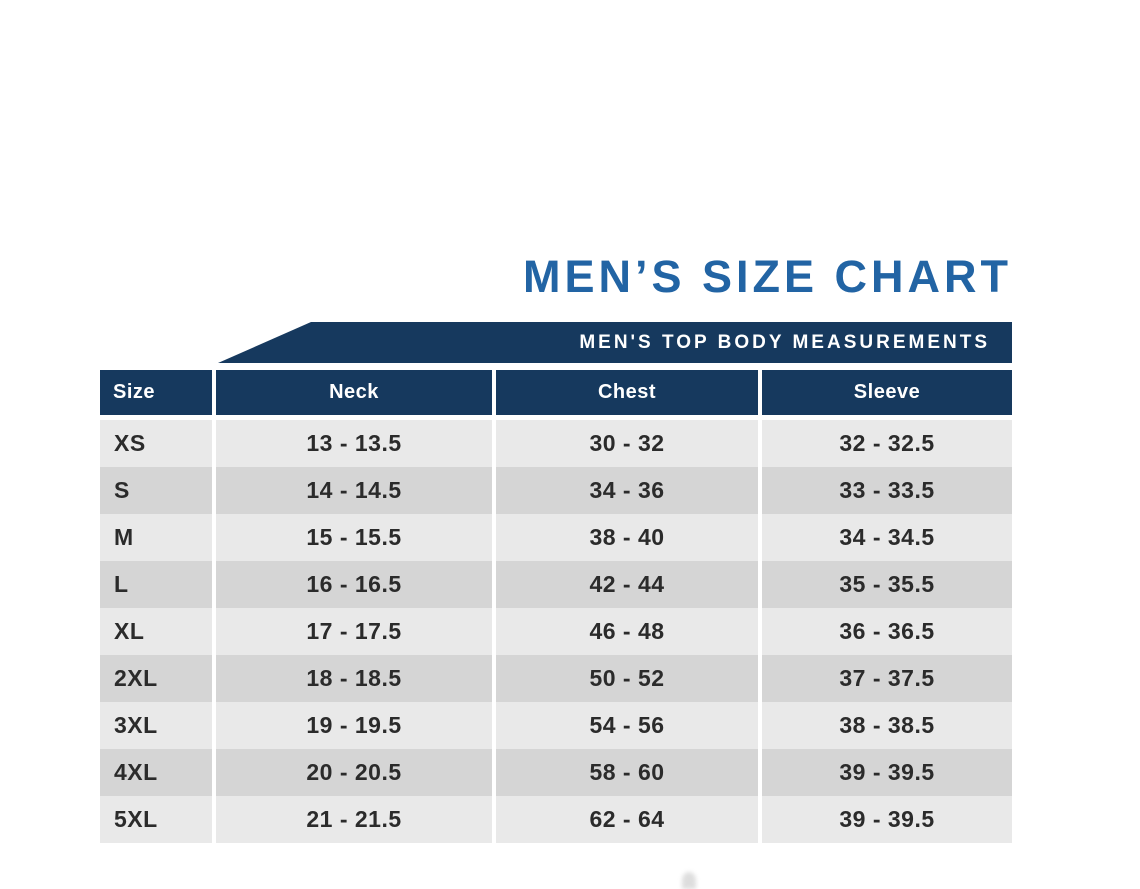  I want to click on cell-chest: 62 - 64, so click(627, 819).